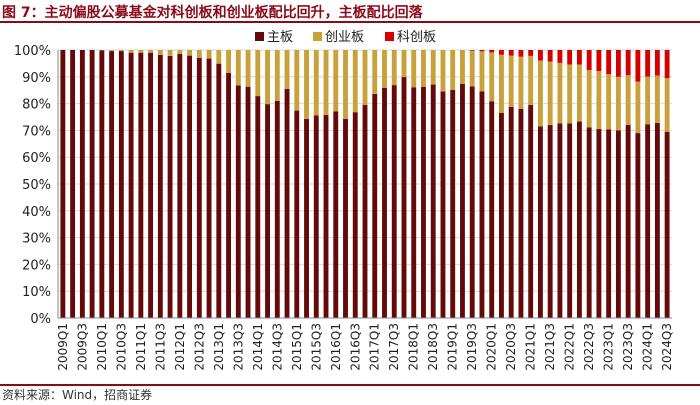  What do you see at coordinates (336, 347) in the screenshot?
I see `x-tick-label: 2016Q1` at bounding box center [336, 347].